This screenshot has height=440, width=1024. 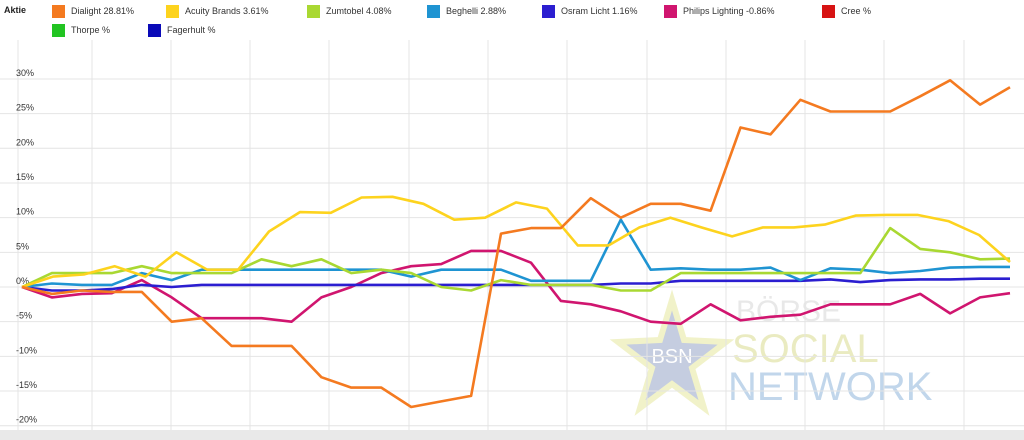 What do you see at coordinates (22, 246) in the screenshot?
I see `y-tick-label: 5%` at bounding box center [22, 246].